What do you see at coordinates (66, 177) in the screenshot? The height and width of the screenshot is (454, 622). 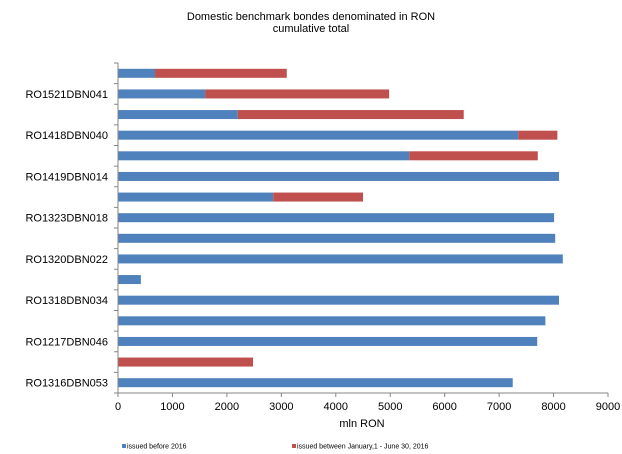 I see `y-tick-label: RO1419DBN014` at bounding box center [66, 177].